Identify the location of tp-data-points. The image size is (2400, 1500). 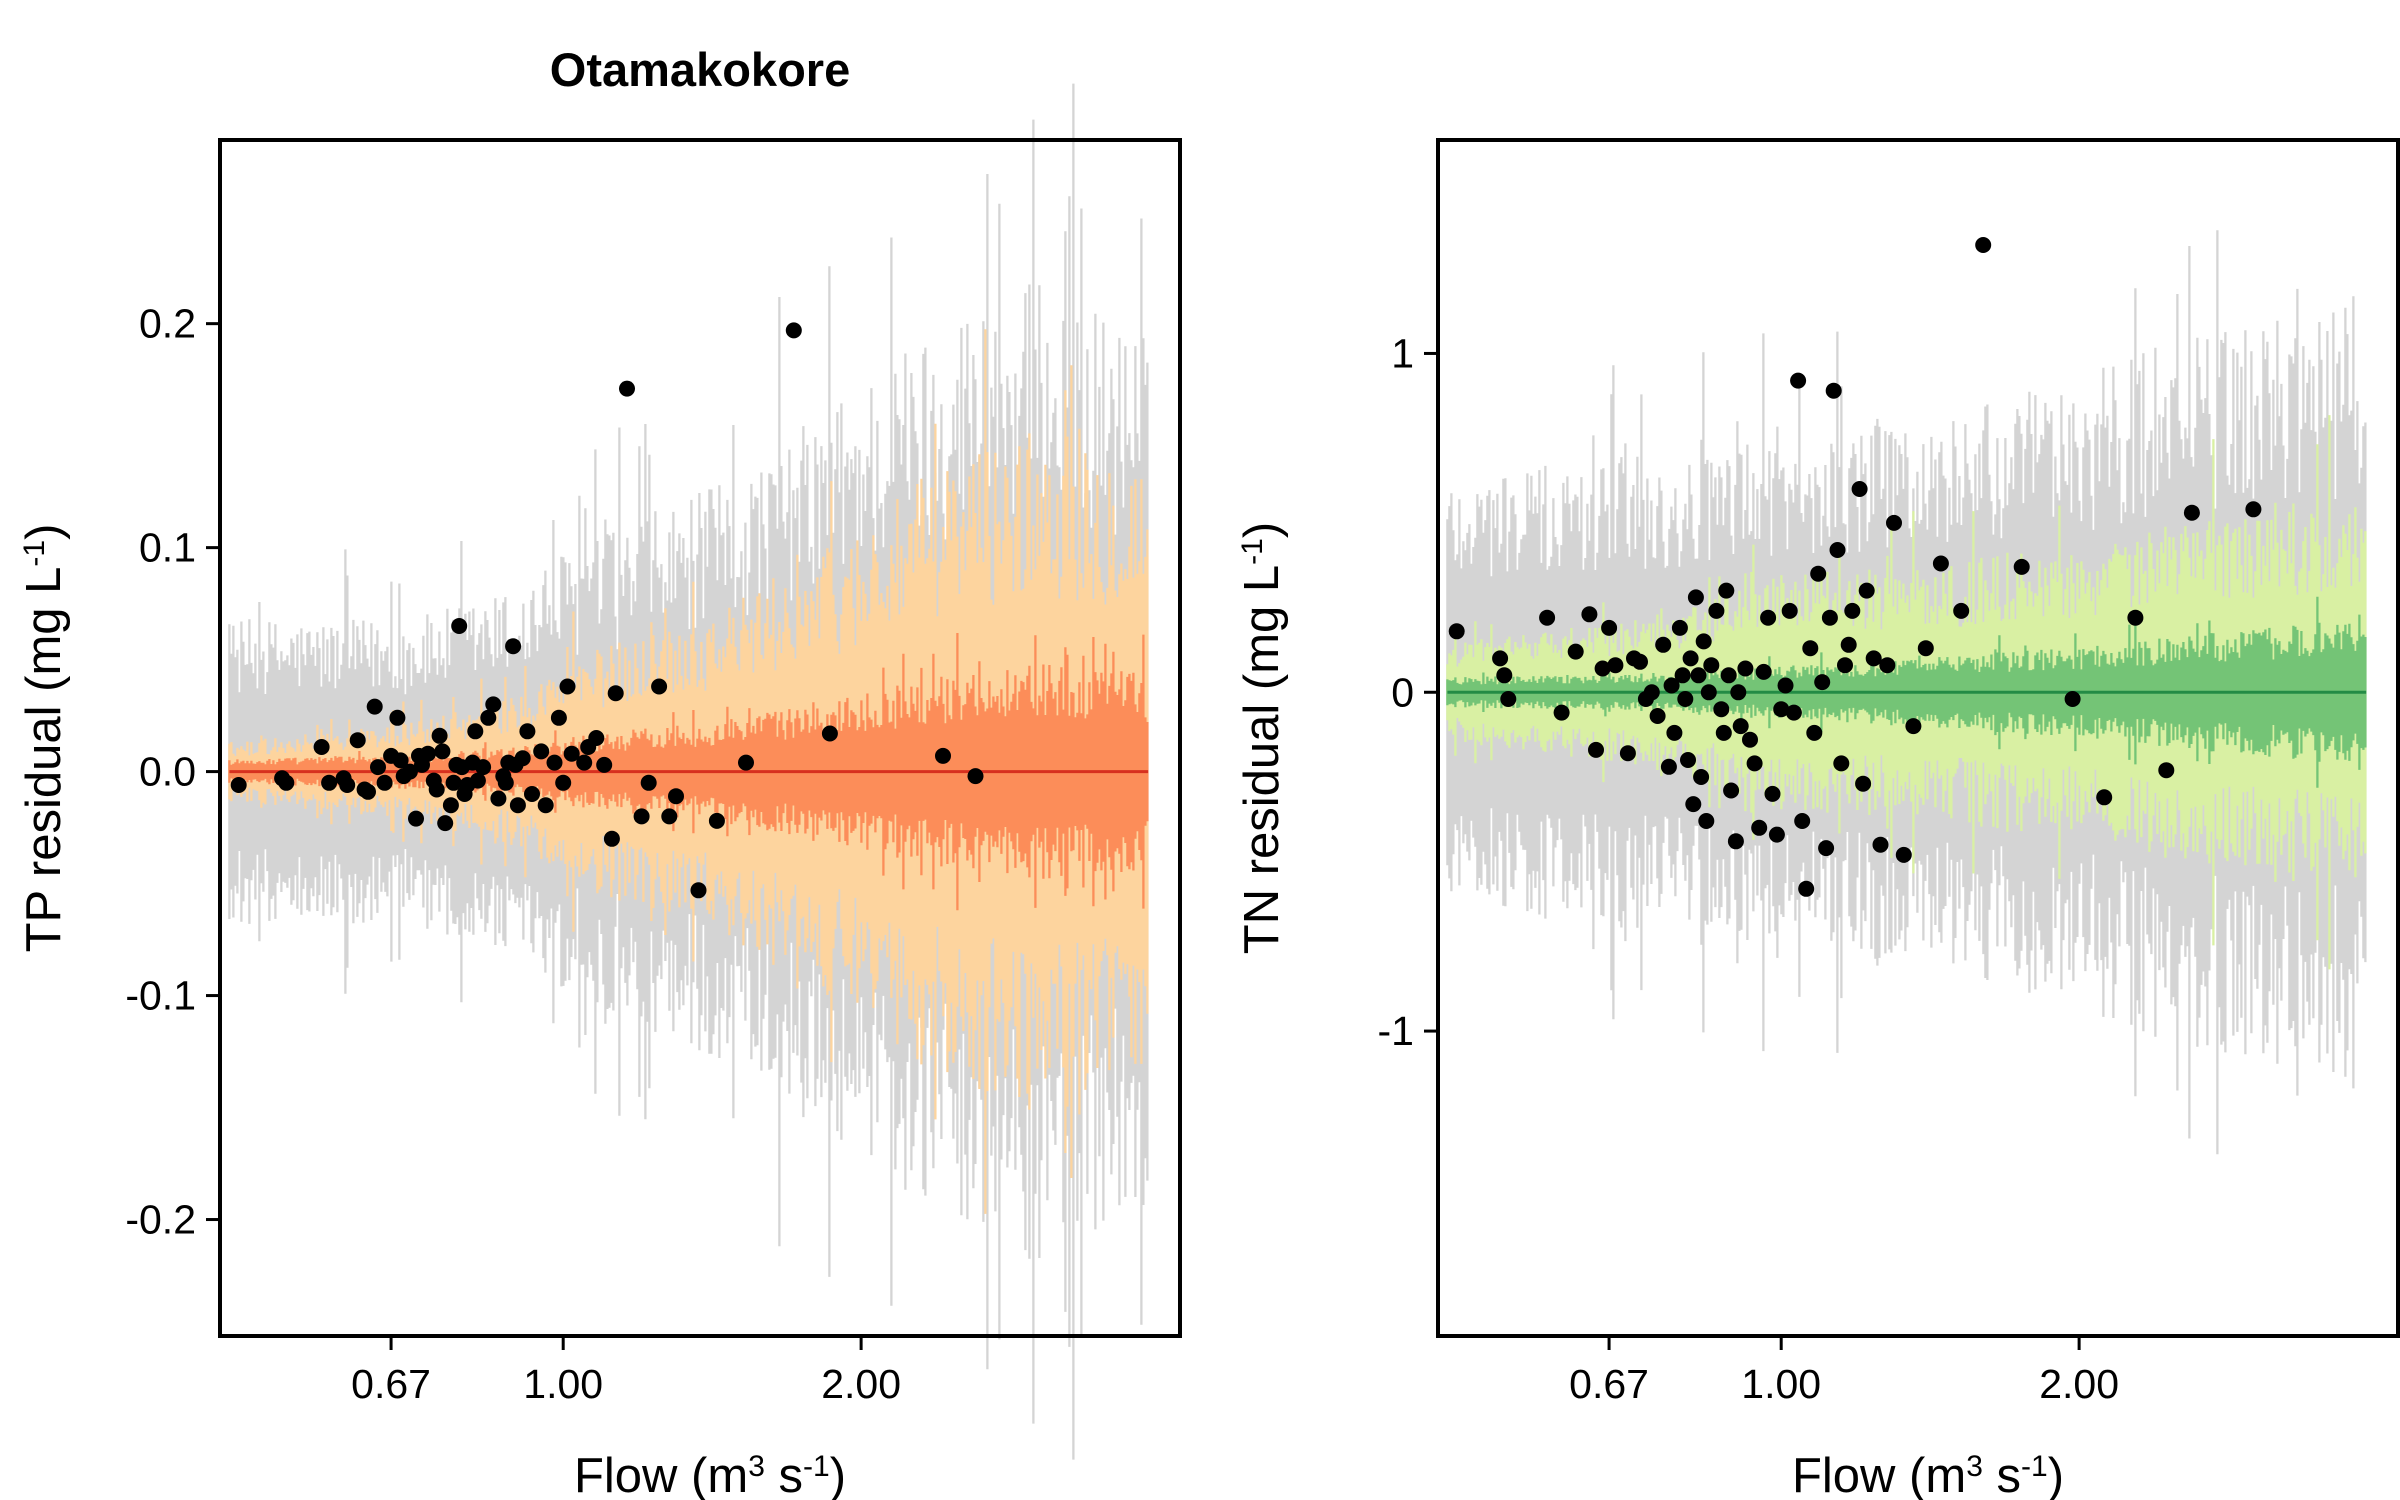
(607, 610).